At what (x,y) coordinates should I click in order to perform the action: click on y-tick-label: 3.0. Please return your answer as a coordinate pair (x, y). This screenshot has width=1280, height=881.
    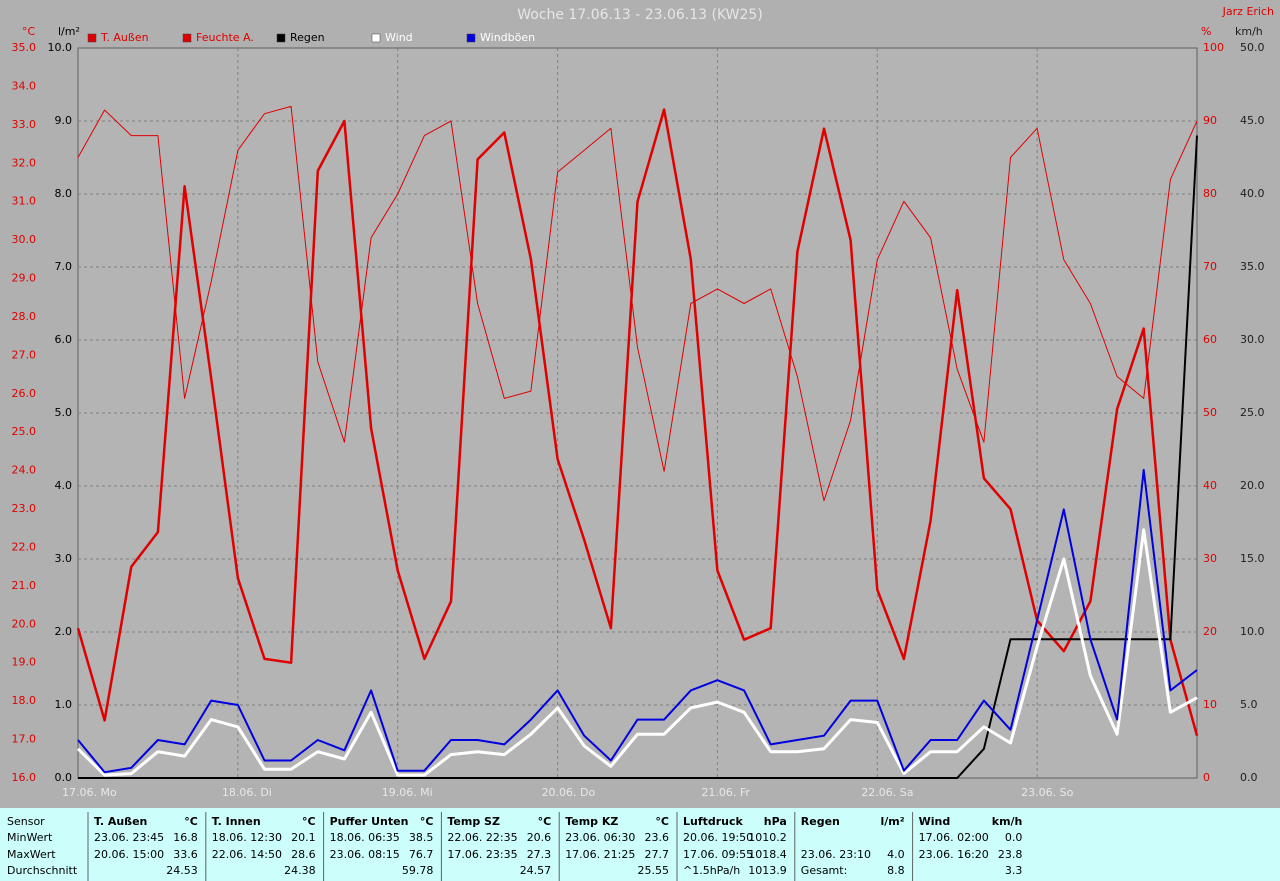
    Looking at the image, I should click on (64, 558).